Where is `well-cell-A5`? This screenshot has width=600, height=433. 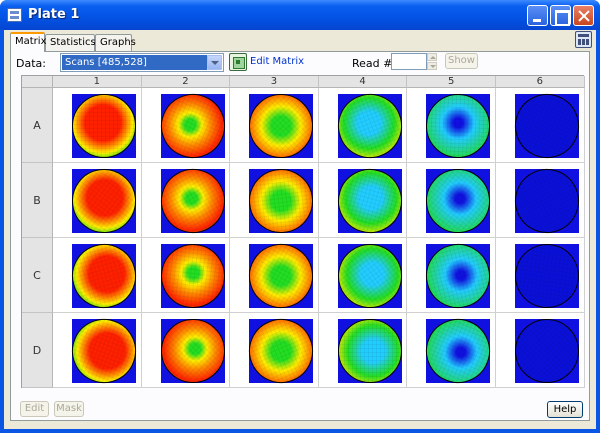 well-cell-A5 is located at coordinates (451, 125).